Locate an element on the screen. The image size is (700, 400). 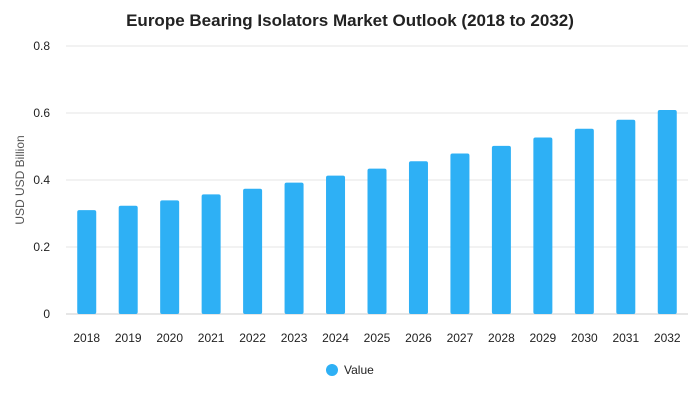
y-tick-labels: 0 0.2 0.4 0.6 0.8 is located at coordinates (41, 180).